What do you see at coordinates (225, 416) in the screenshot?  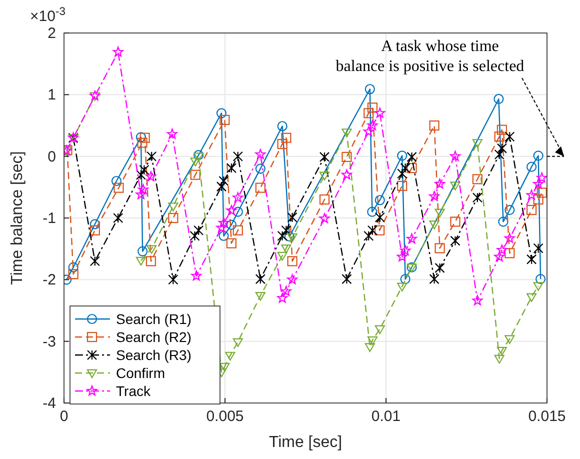 I see `x-tick-label: 0.005` at bounding box center [225, 416].